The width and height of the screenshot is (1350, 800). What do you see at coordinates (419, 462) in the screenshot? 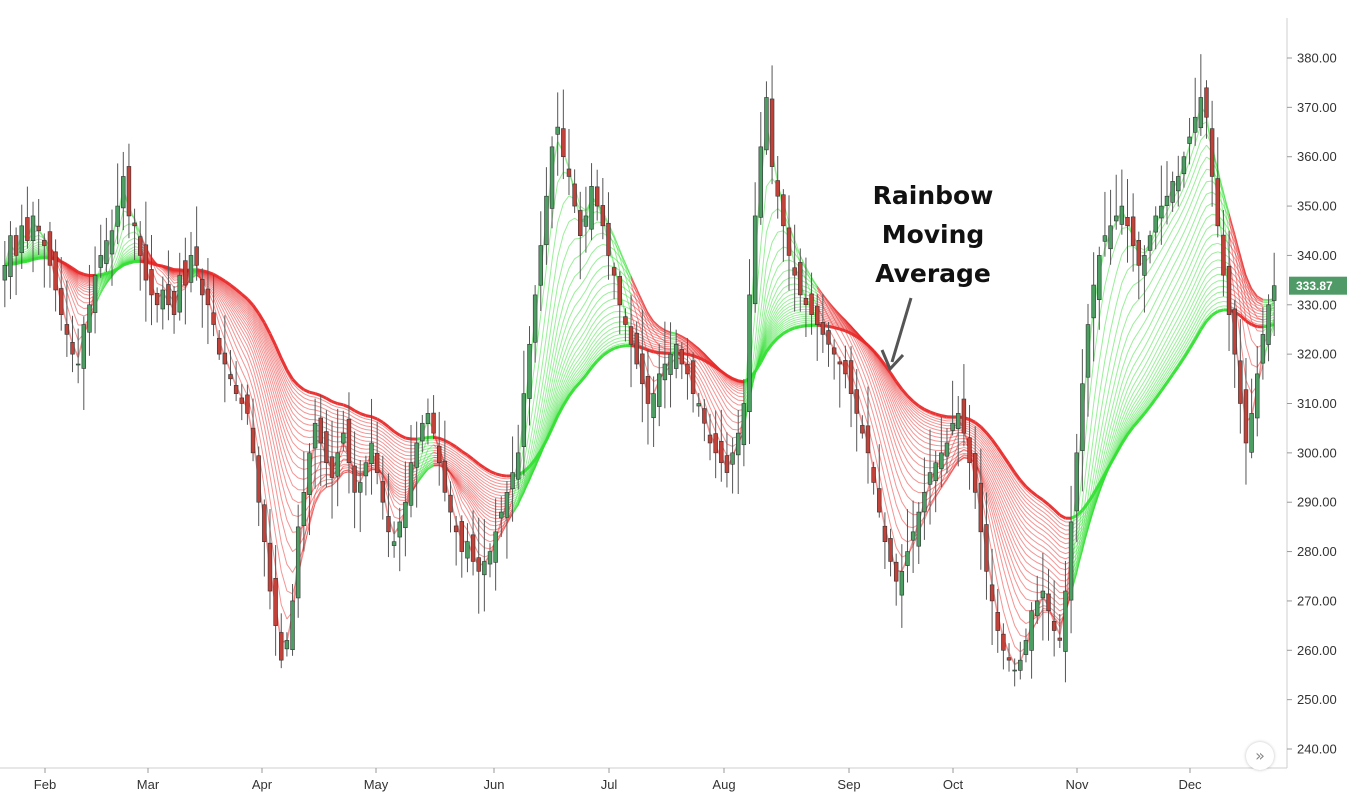
I see `ema-4-segment` at bounding box center [419, 462].